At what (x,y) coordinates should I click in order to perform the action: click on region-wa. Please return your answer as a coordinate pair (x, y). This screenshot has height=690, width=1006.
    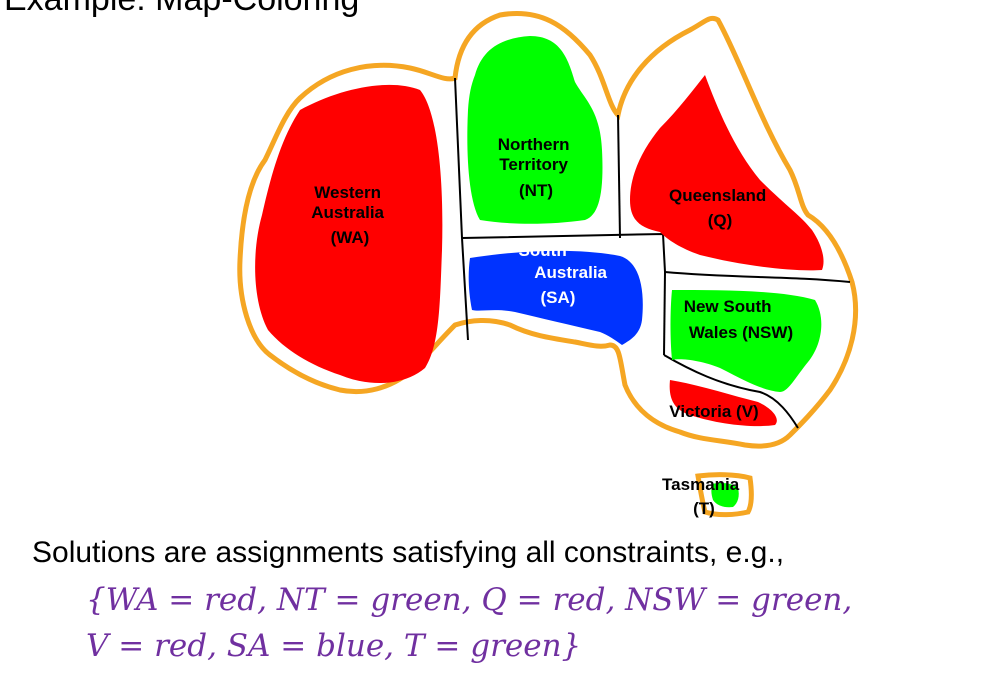
    Looking at the image, I should click on (349, 234).